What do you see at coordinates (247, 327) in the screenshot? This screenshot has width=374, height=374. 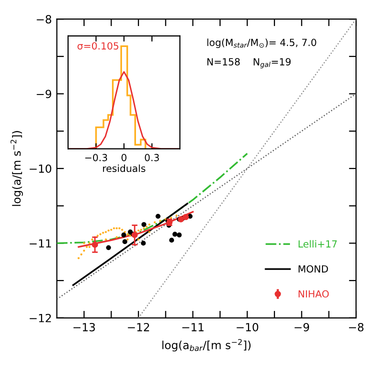 I see `x-tick-label: −10` at bounding box center [247, 327].